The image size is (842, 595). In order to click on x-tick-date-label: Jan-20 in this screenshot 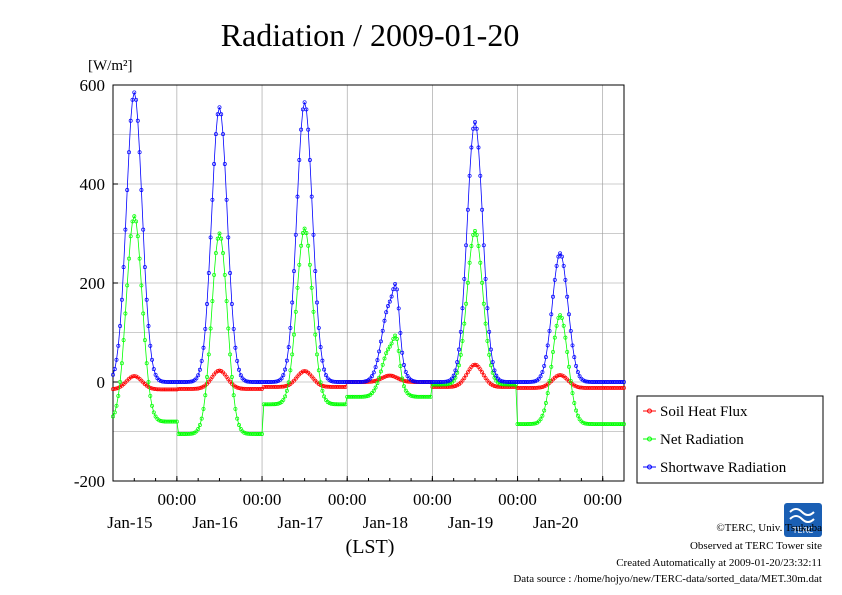, I will do `click(555, 522)`.